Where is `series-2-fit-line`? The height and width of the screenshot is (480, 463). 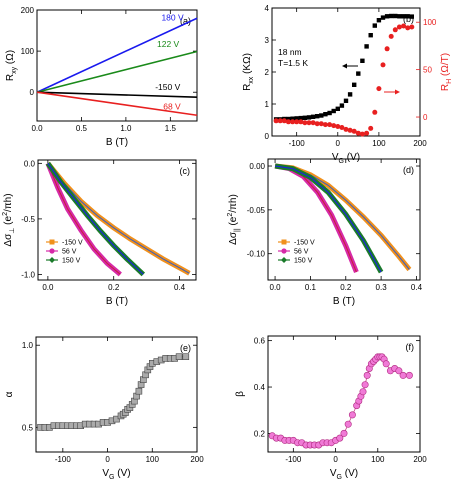
series-2-fit-line is located at coordinates (95, 219).